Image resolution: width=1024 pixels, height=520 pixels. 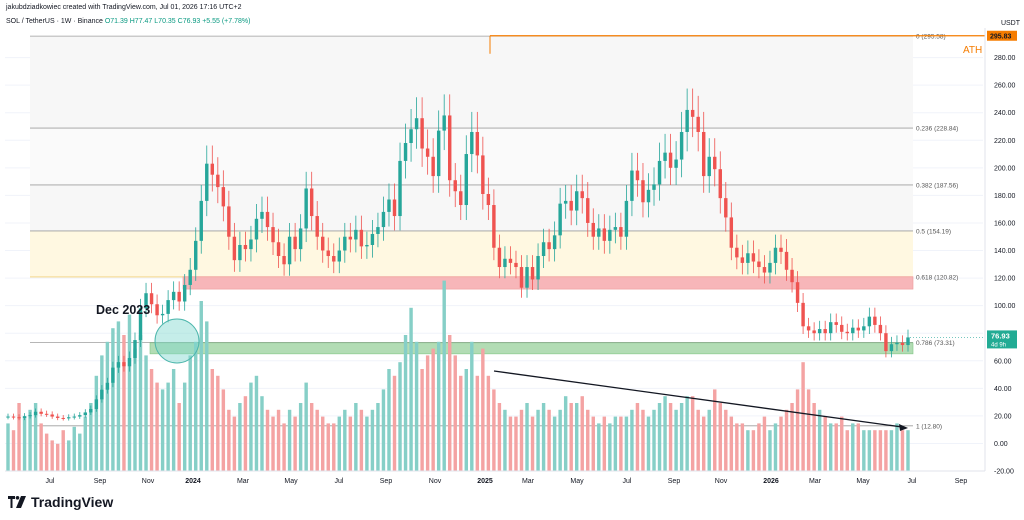 I want to click on currency-label: USDT, so click(x=1010, y=23).